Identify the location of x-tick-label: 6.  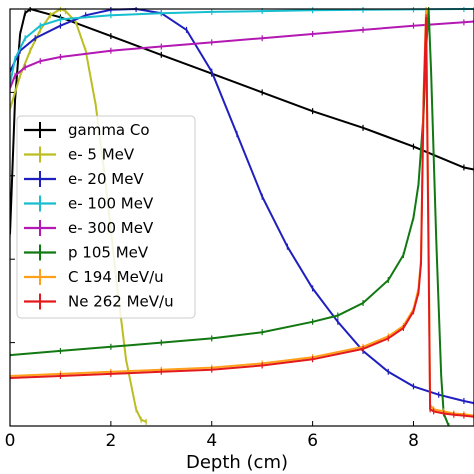
(312, 441).